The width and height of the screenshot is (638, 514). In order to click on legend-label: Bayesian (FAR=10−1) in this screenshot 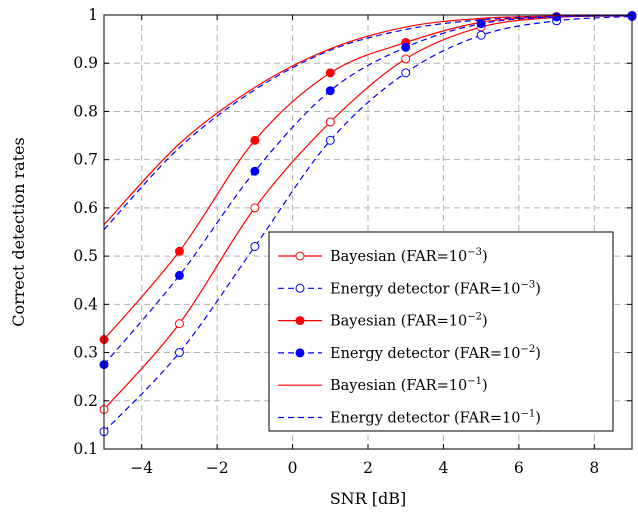, I will do `click(409, 385)`.